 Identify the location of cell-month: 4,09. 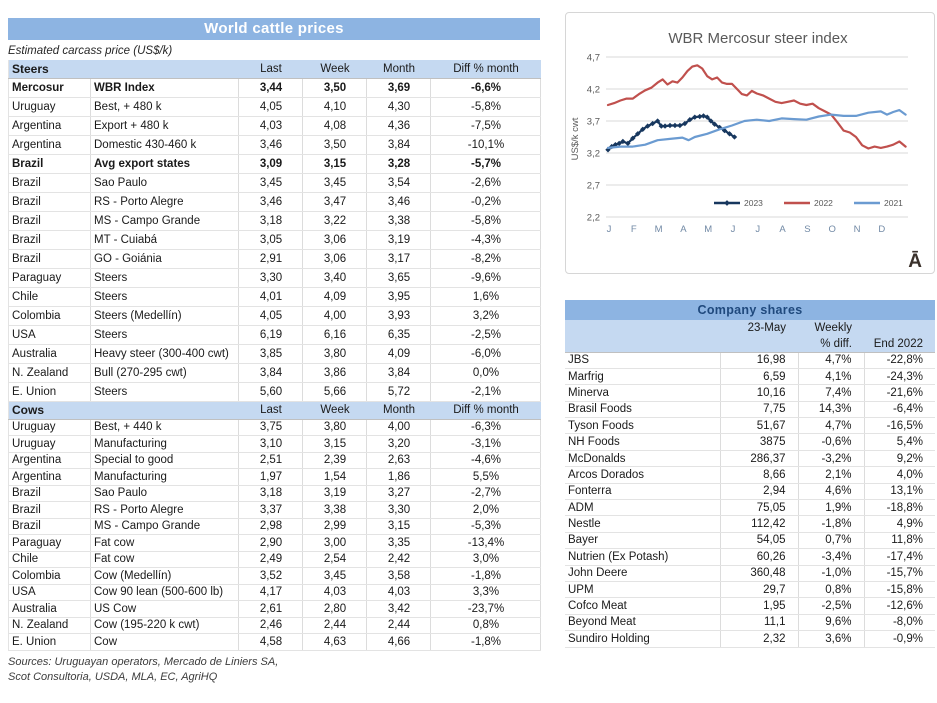
(399, 354).